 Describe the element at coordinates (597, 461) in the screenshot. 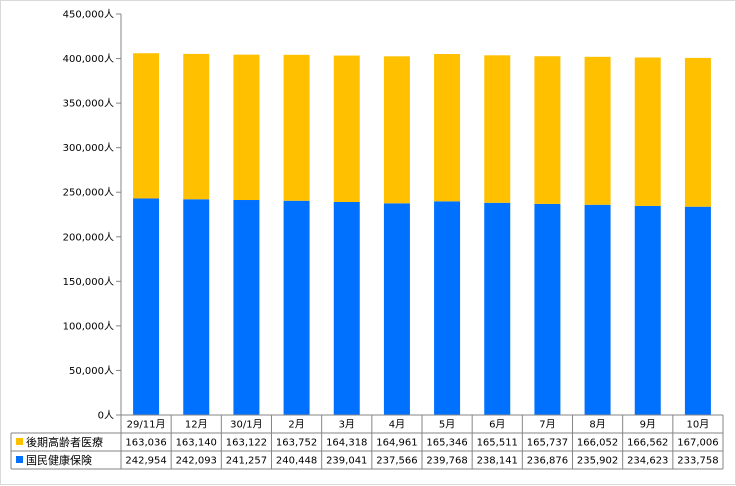

I see `data-label: 235,902` at that location.